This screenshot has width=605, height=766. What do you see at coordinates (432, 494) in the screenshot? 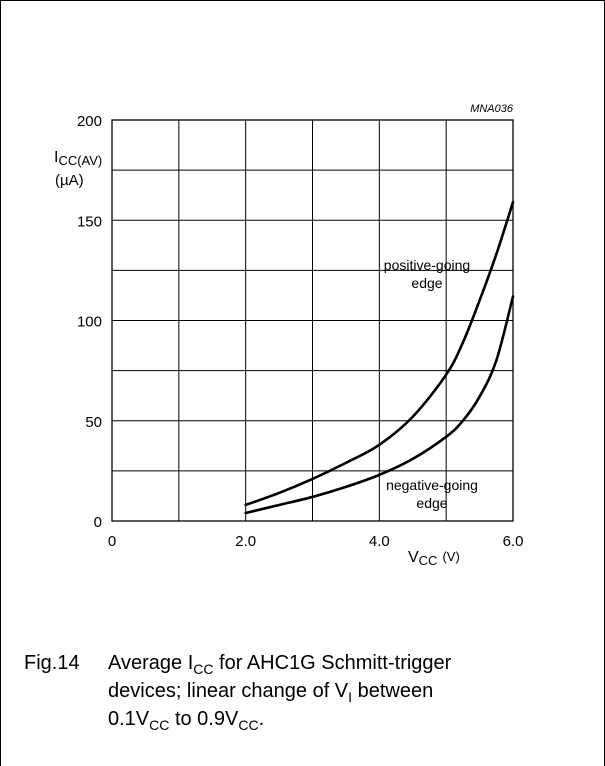
I see `series-label-negative: negative-going edge` at bounding box center [432, 494].